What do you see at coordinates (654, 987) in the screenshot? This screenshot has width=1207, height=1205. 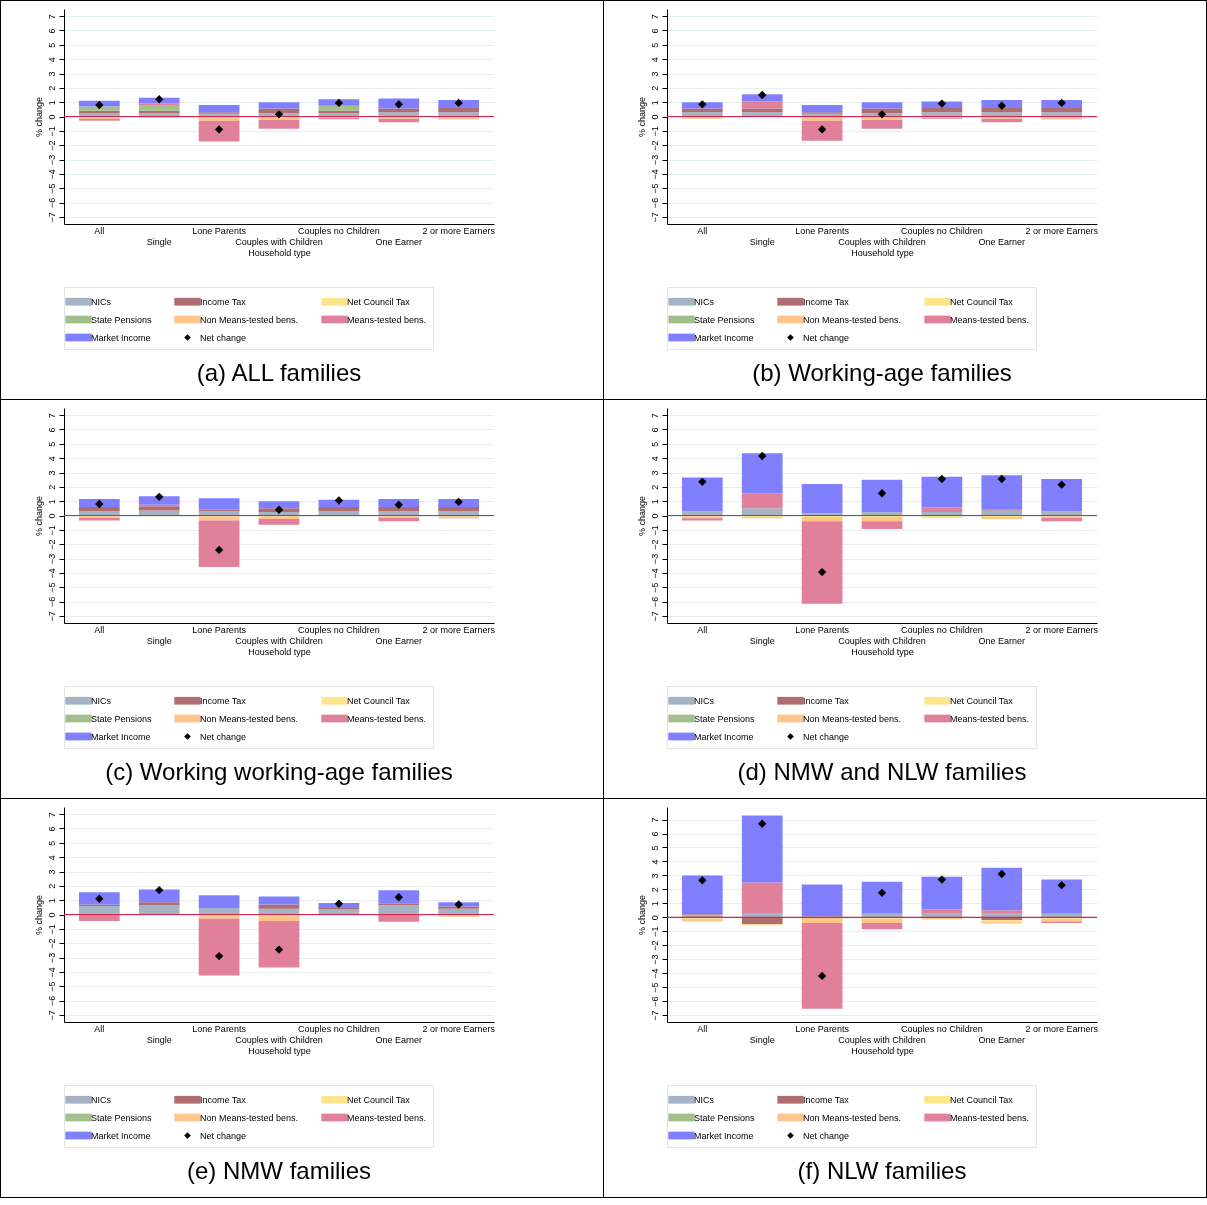 I see `y-tick-label: −5` at bounding box center [654, 987].